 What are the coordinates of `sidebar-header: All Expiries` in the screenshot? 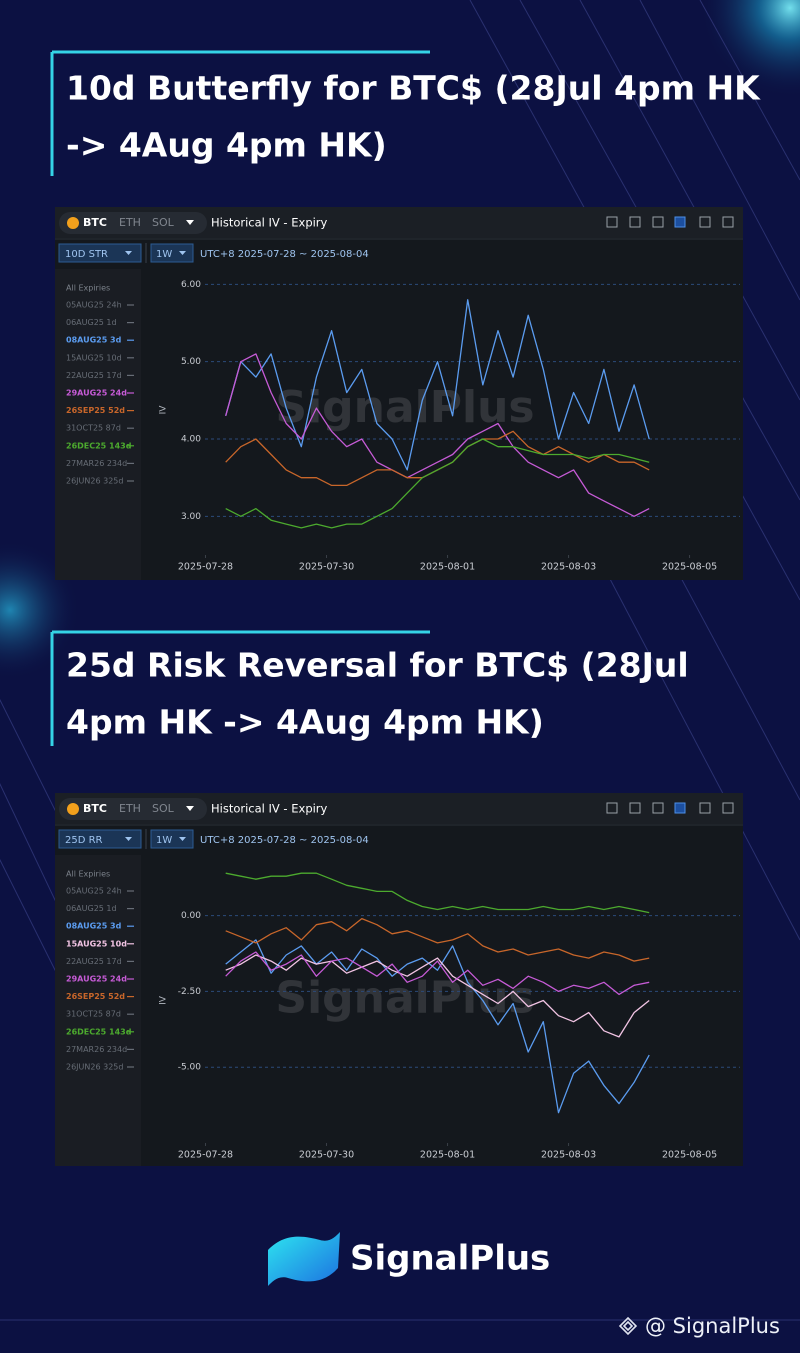 It's located at (88, 874).